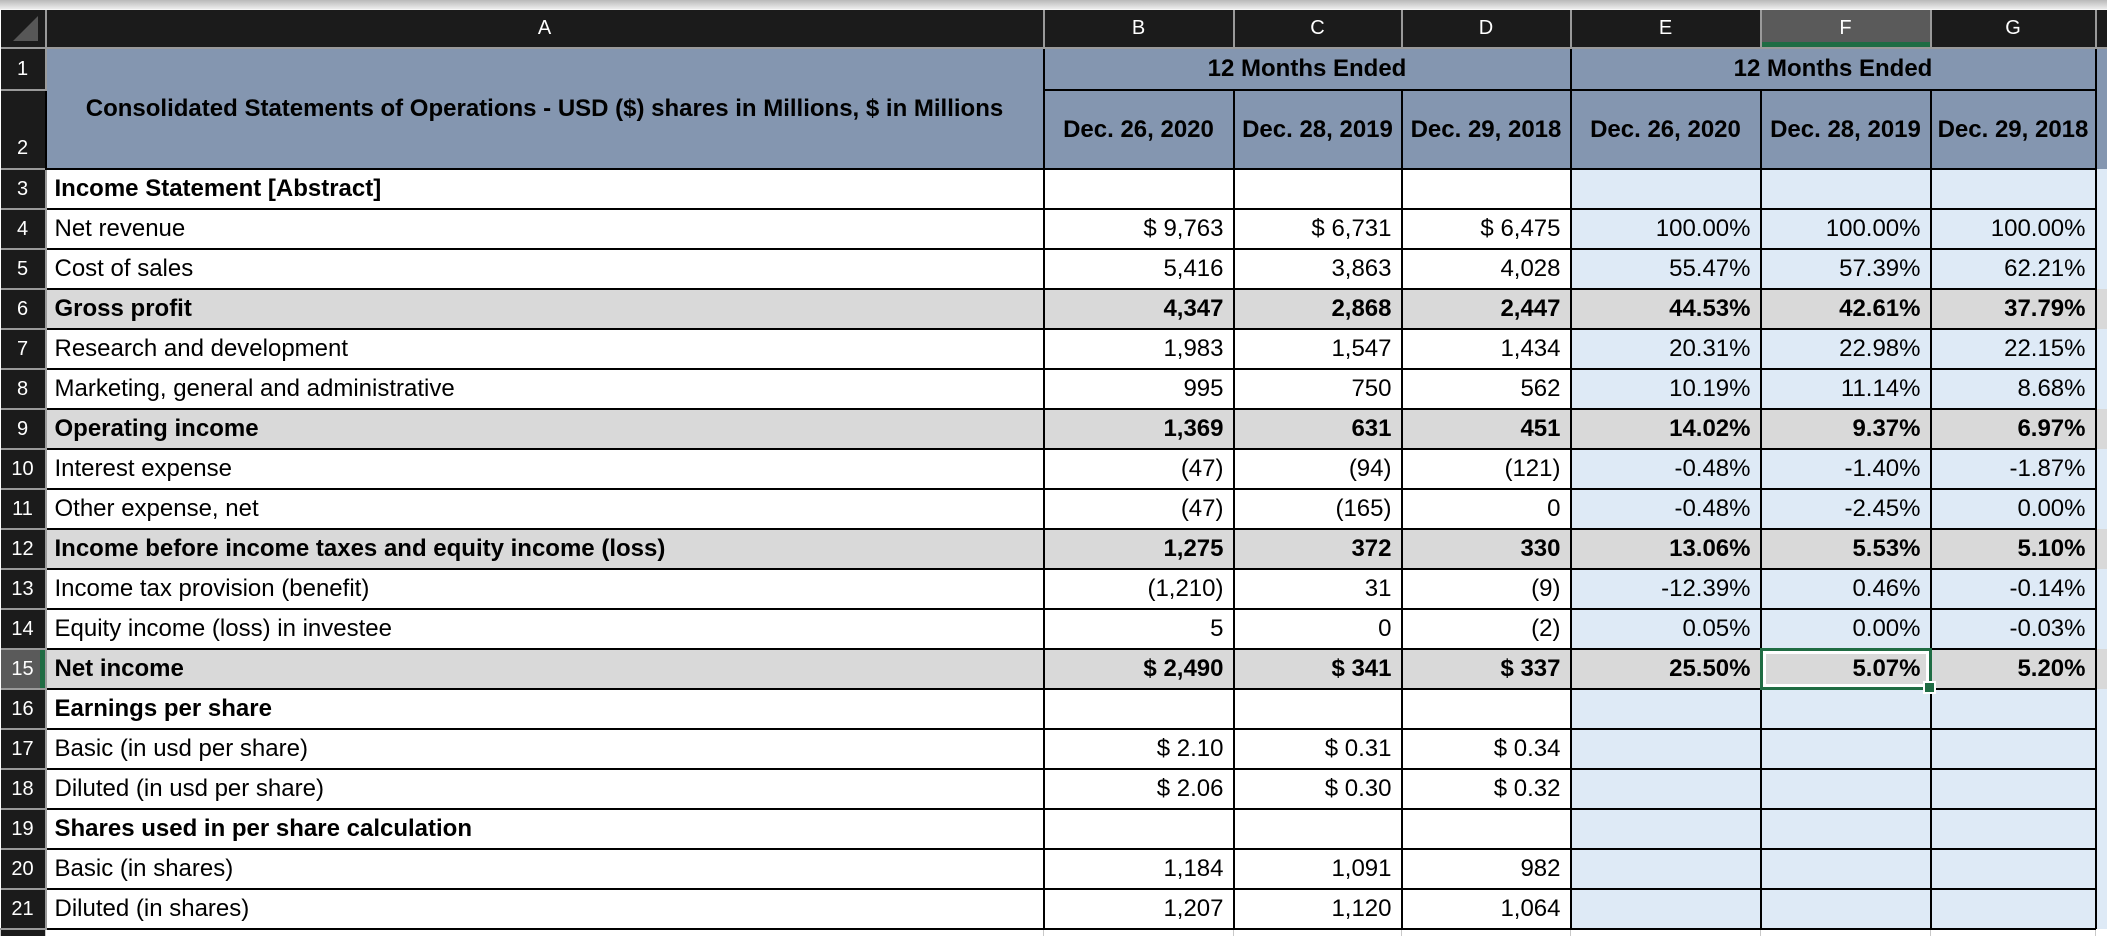 This screenshot has height=936, width=2107. What do you see at coordinates (1486, 269) in the screenshot?
I see `cell-D5: 4,028` at bounding box center [1486, 269].